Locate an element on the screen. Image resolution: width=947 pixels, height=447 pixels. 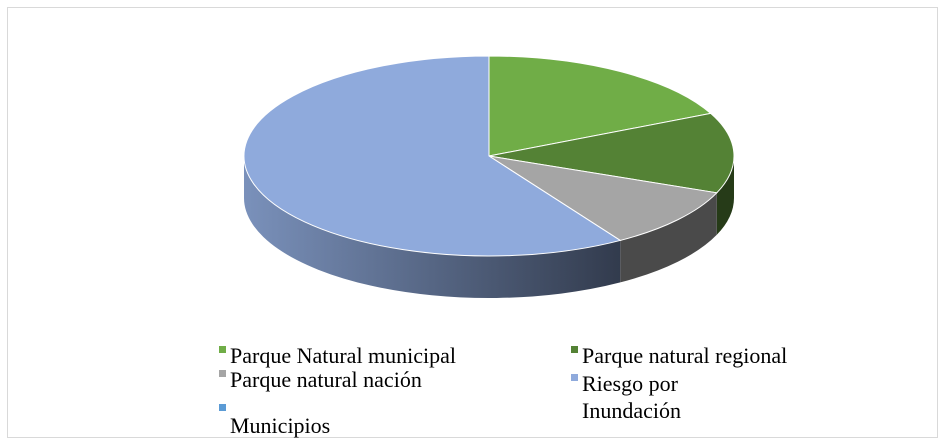
legend-item: Parque natural nación is located at coordinates (384, 379).